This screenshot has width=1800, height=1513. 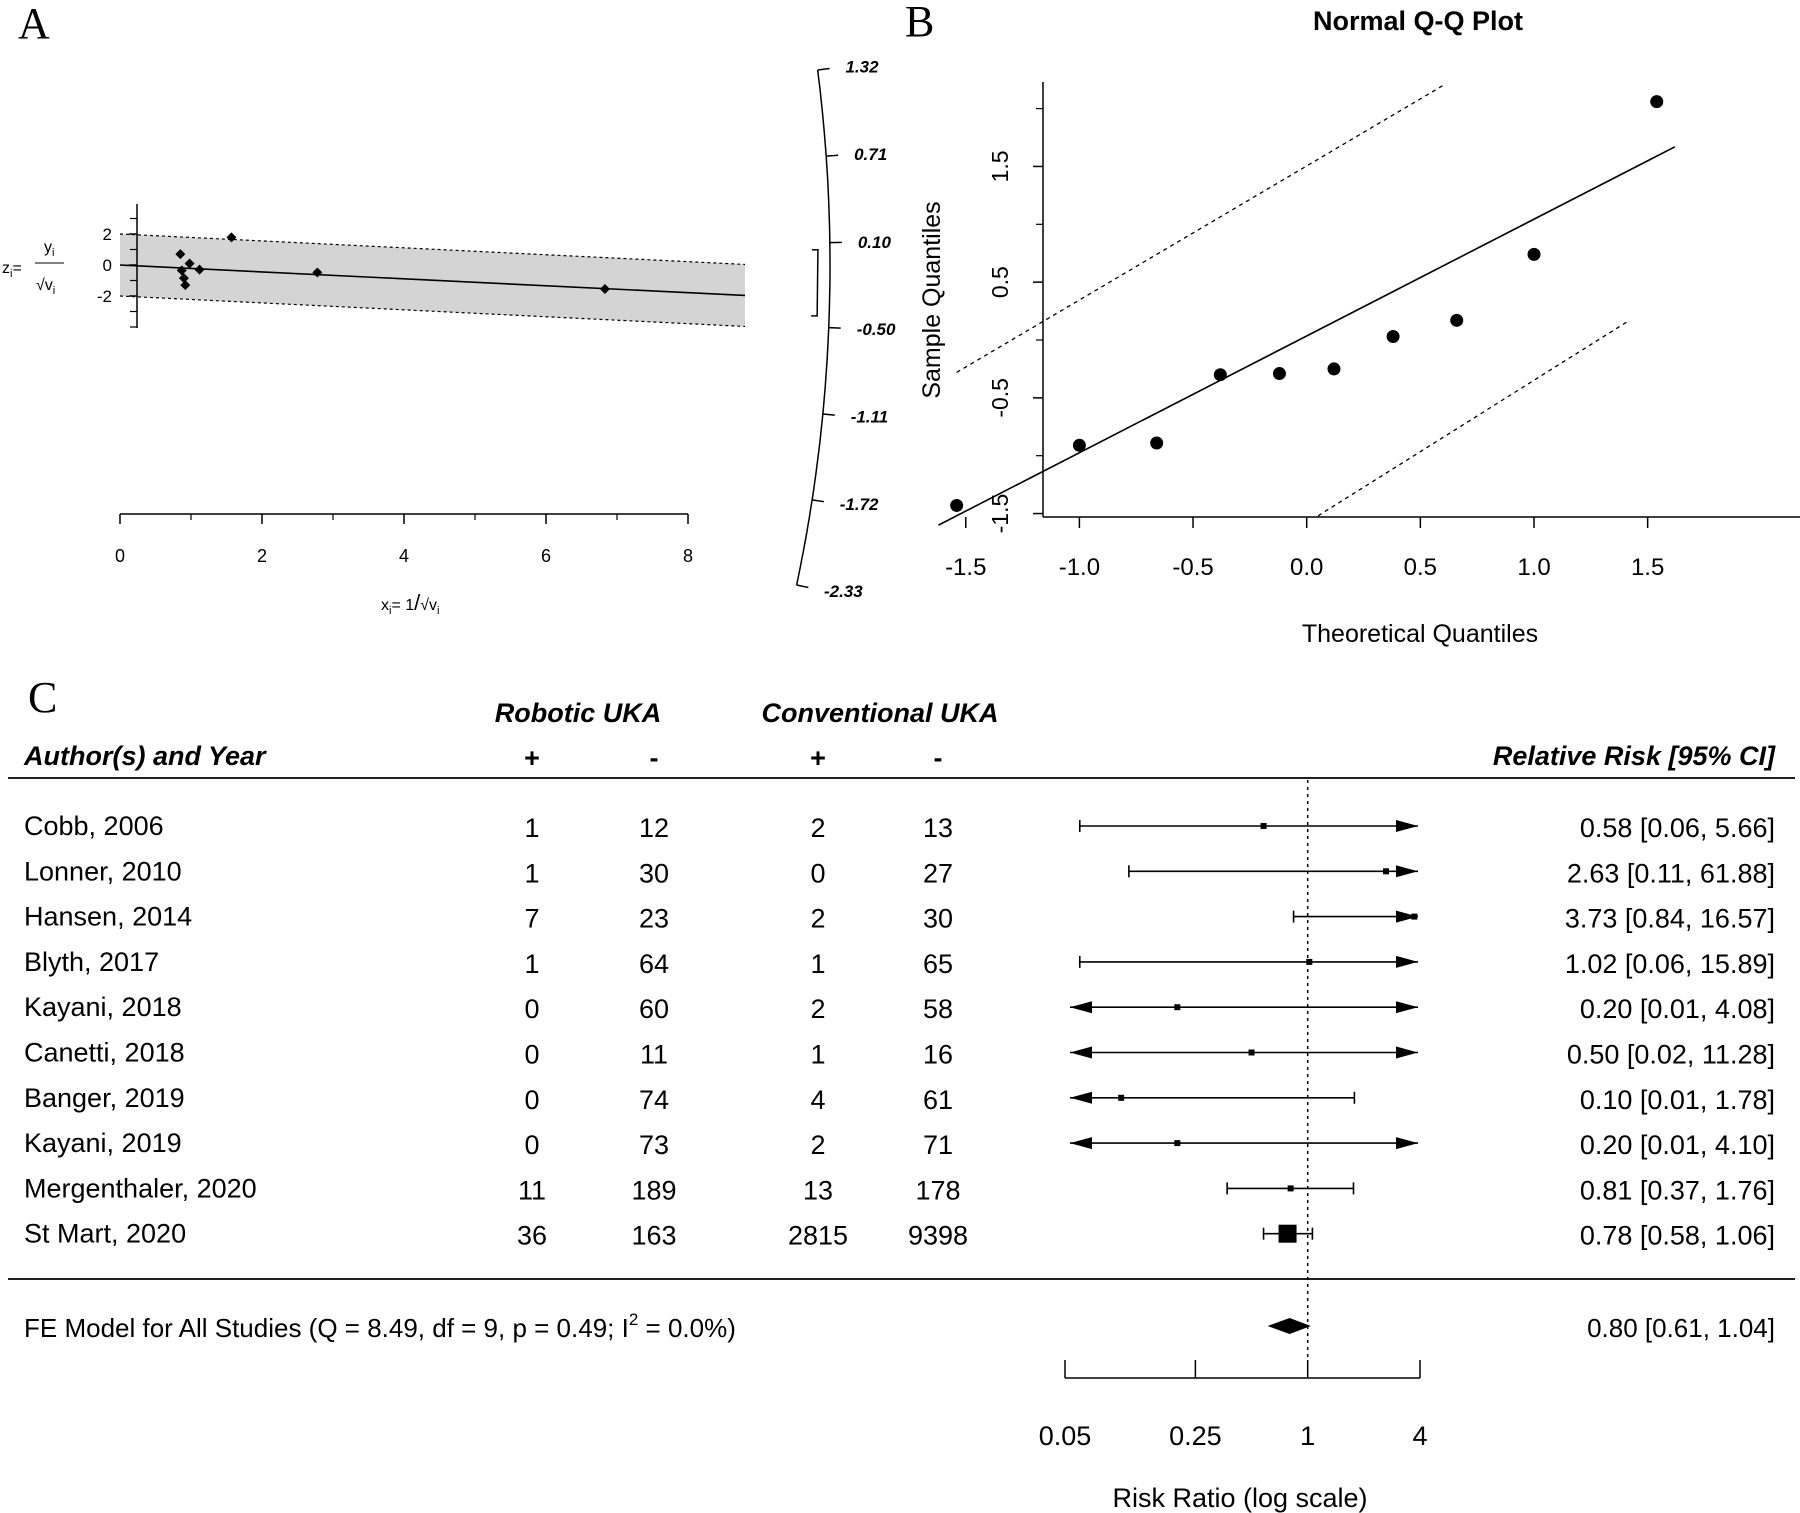 What do you see at coordinates (1670, 919) in the screenshot?
I see `effect-estimate: 3.73 [0.84, 16.57]` at bounding box center [1670, 919].